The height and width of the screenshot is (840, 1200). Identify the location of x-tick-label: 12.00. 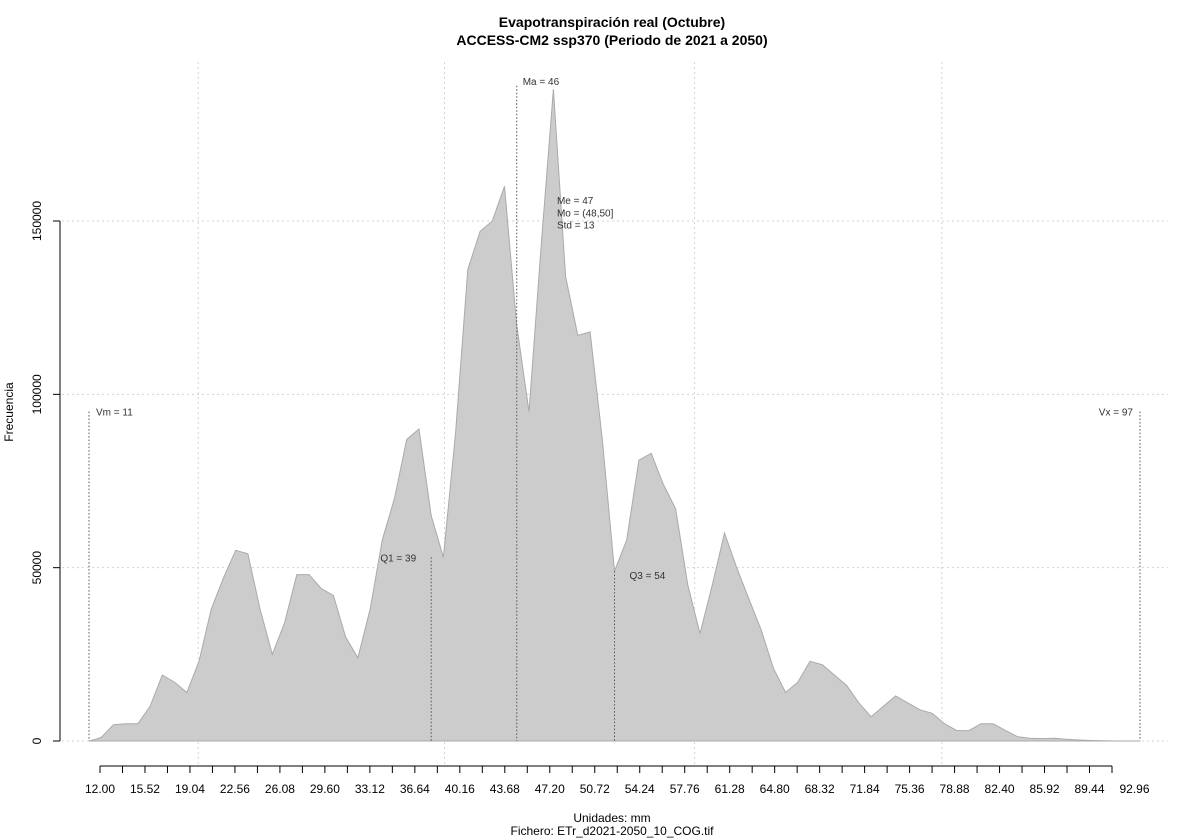
(100, 789).